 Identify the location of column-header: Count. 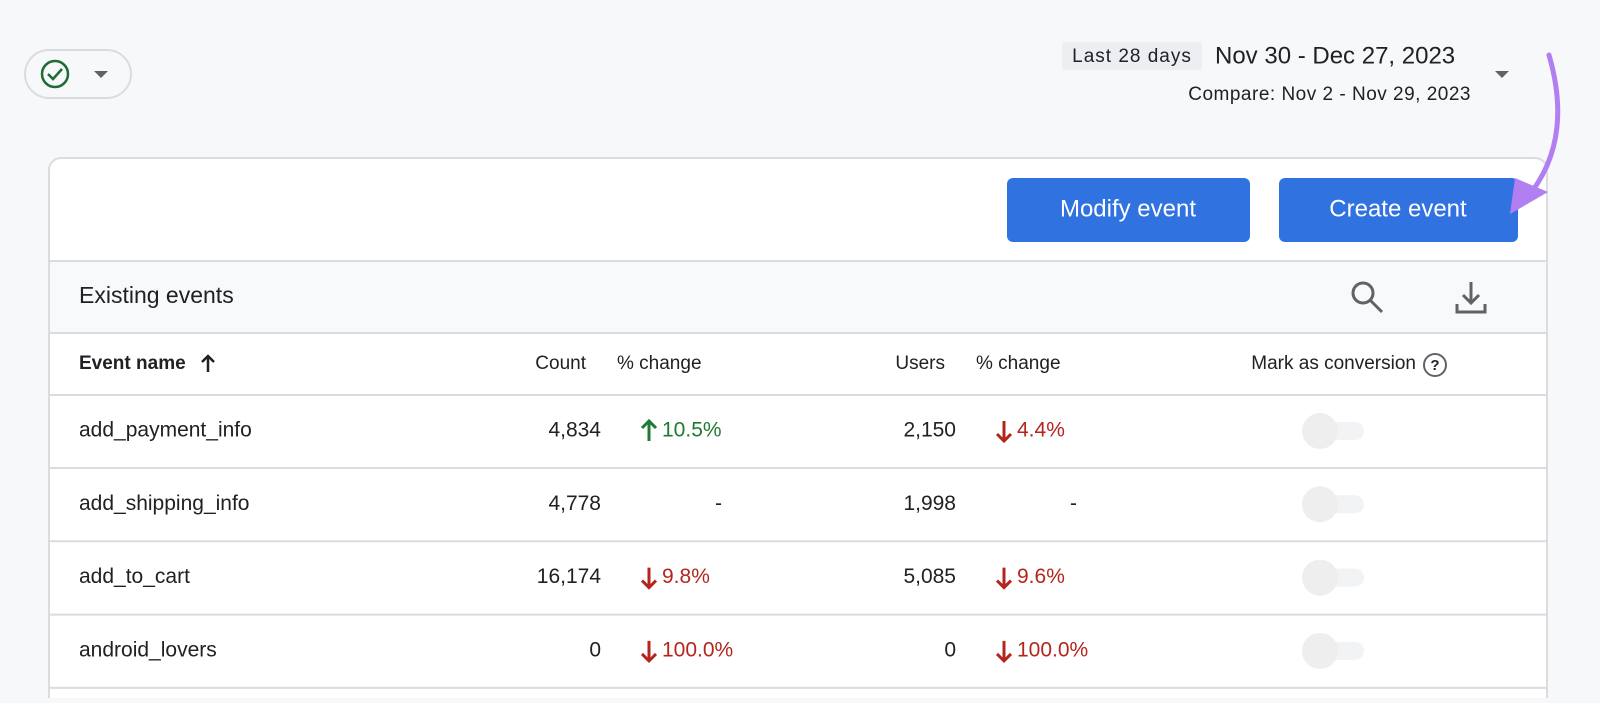
(560, 363).